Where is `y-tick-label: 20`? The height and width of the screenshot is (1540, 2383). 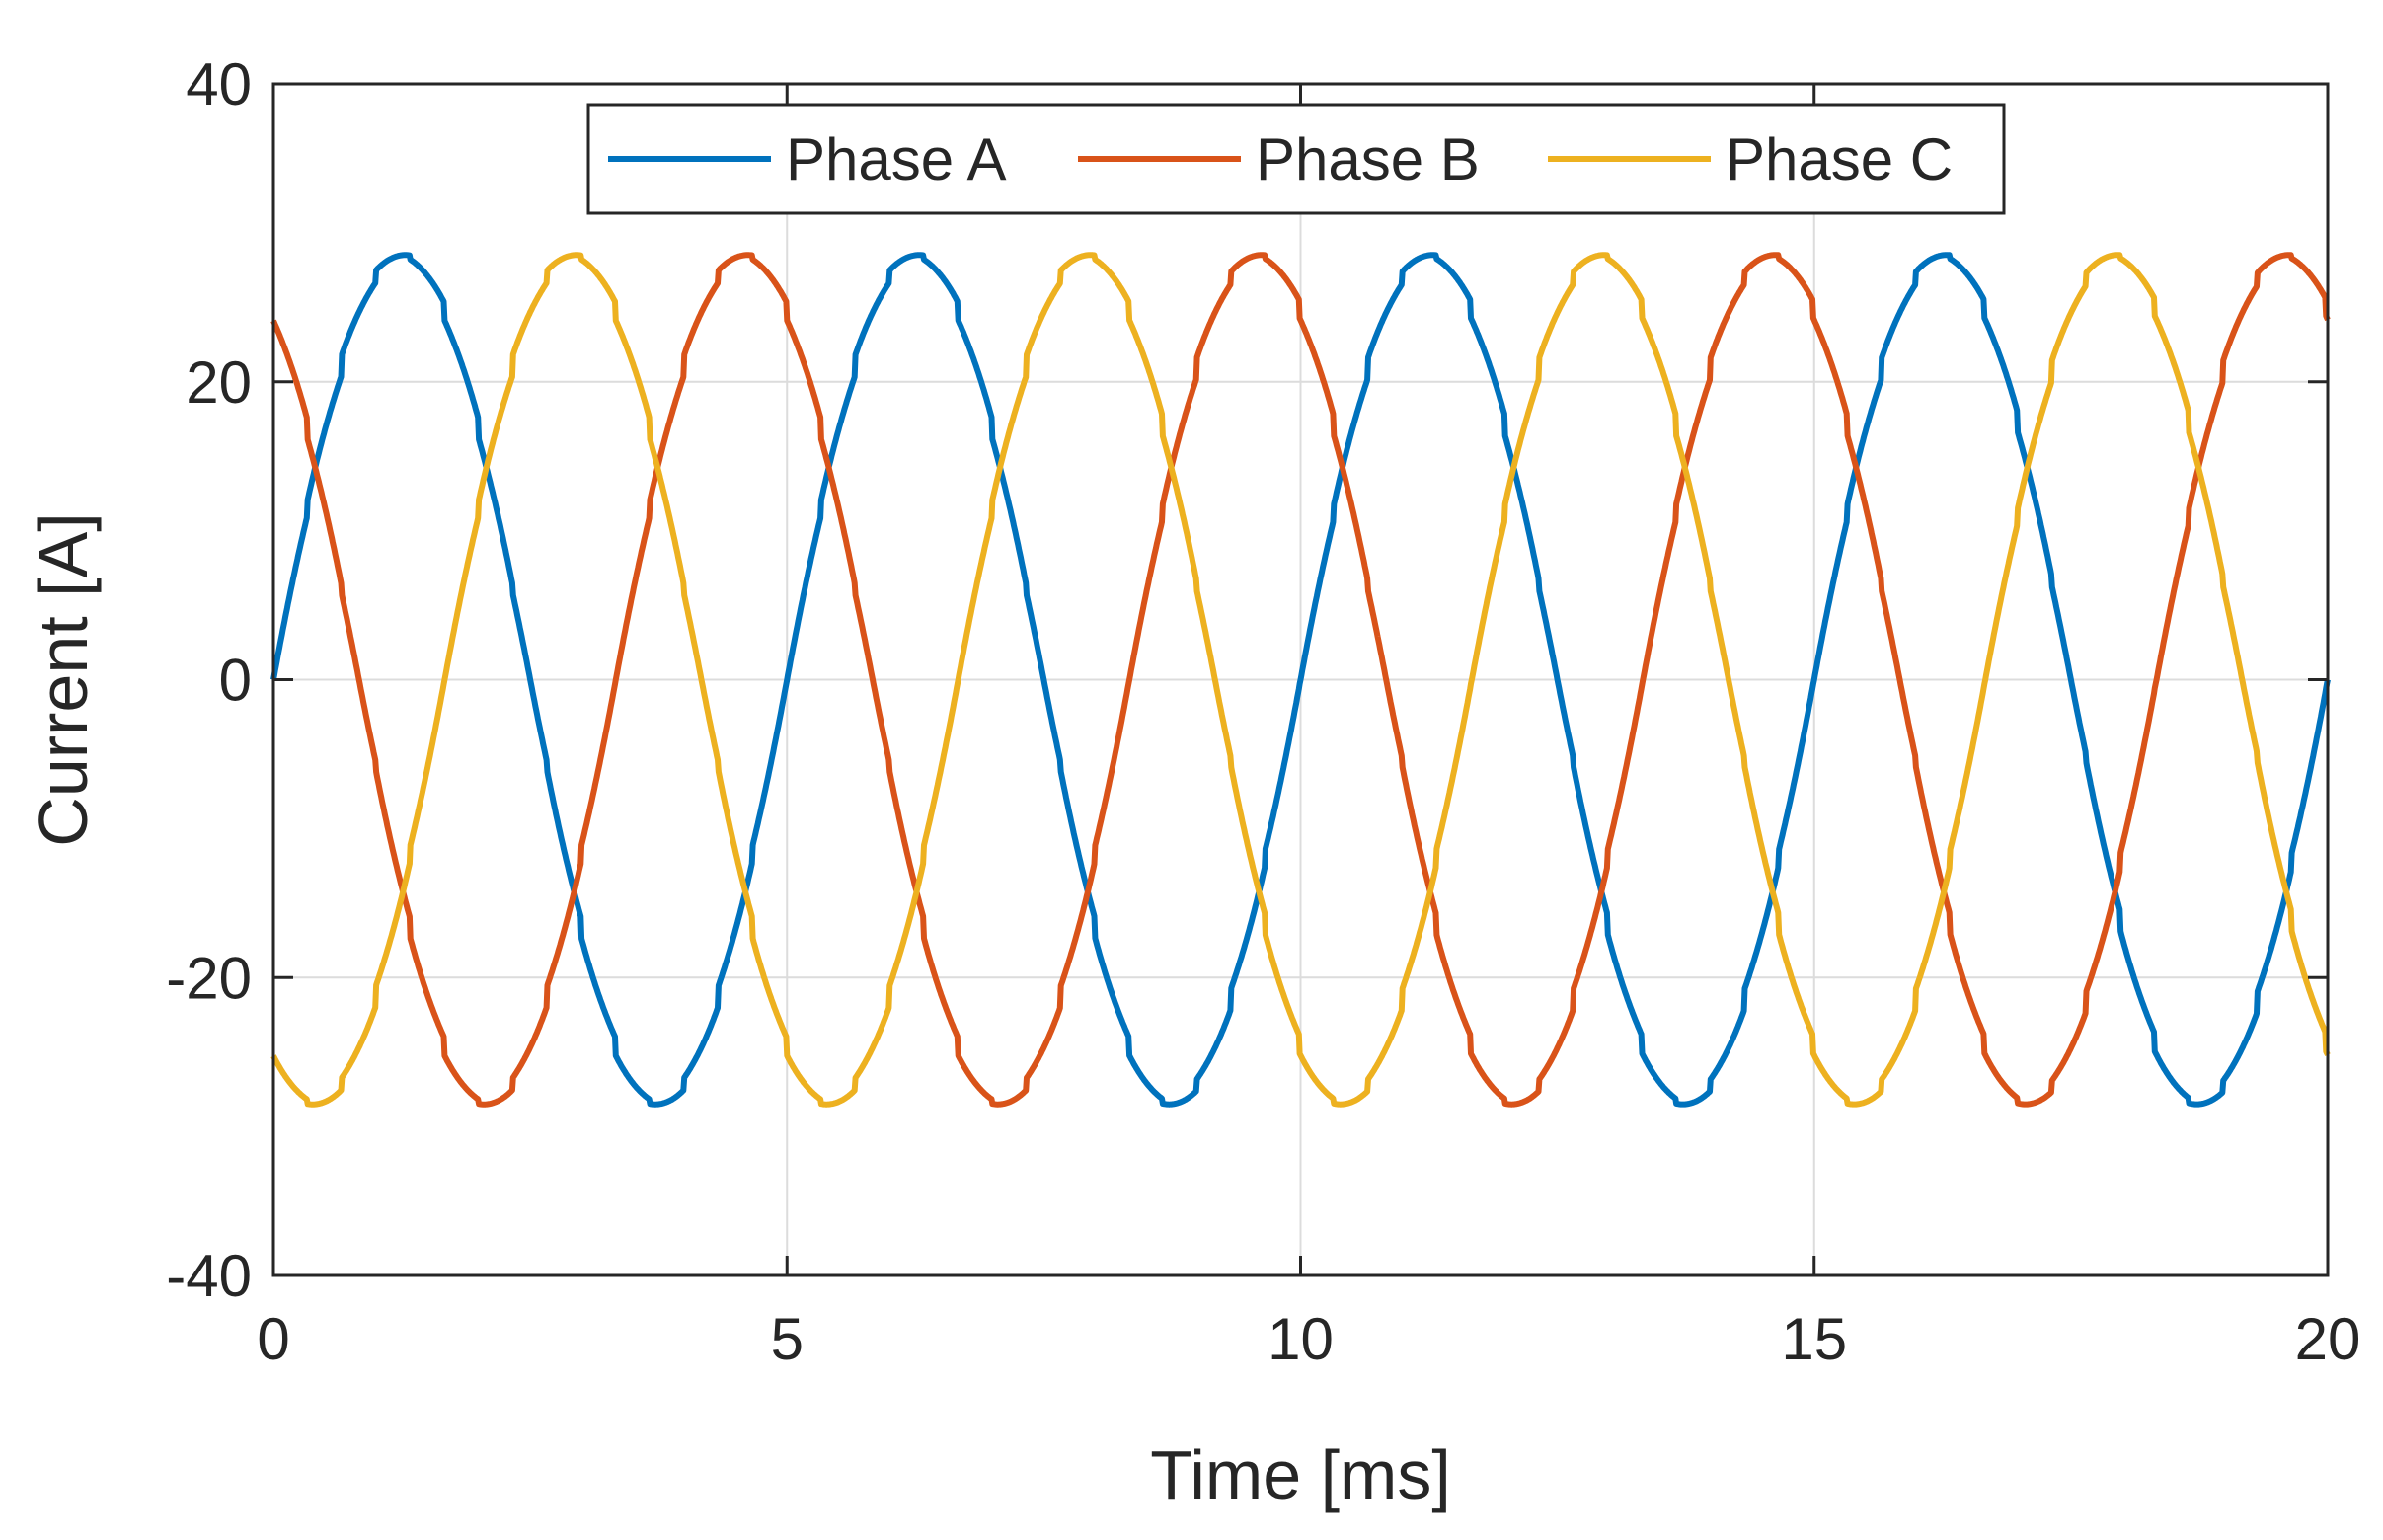
y-tick-label: 20 is located at coordinates (219, 382).